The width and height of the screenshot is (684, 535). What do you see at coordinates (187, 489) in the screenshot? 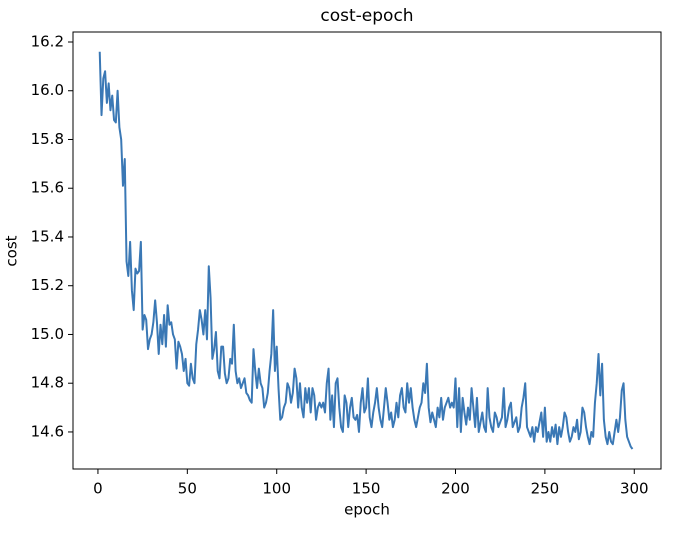
I see `x-tick-label: 50` at bounding box center [187, 489].